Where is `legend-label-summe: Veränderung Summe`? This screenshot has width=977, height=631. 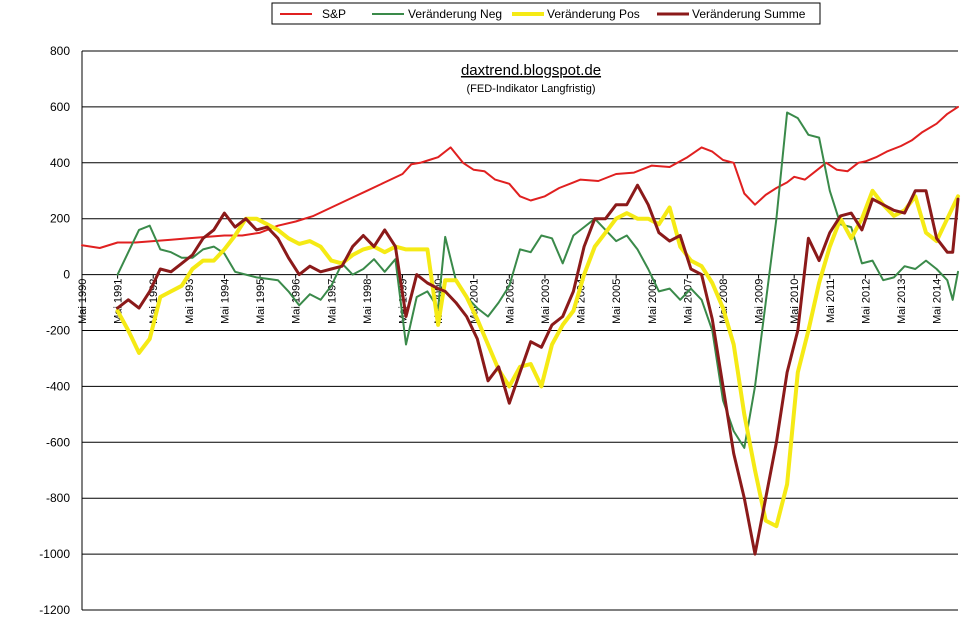
legend-label-summe: Veränderung Summe is located at coordinates (749, 14).